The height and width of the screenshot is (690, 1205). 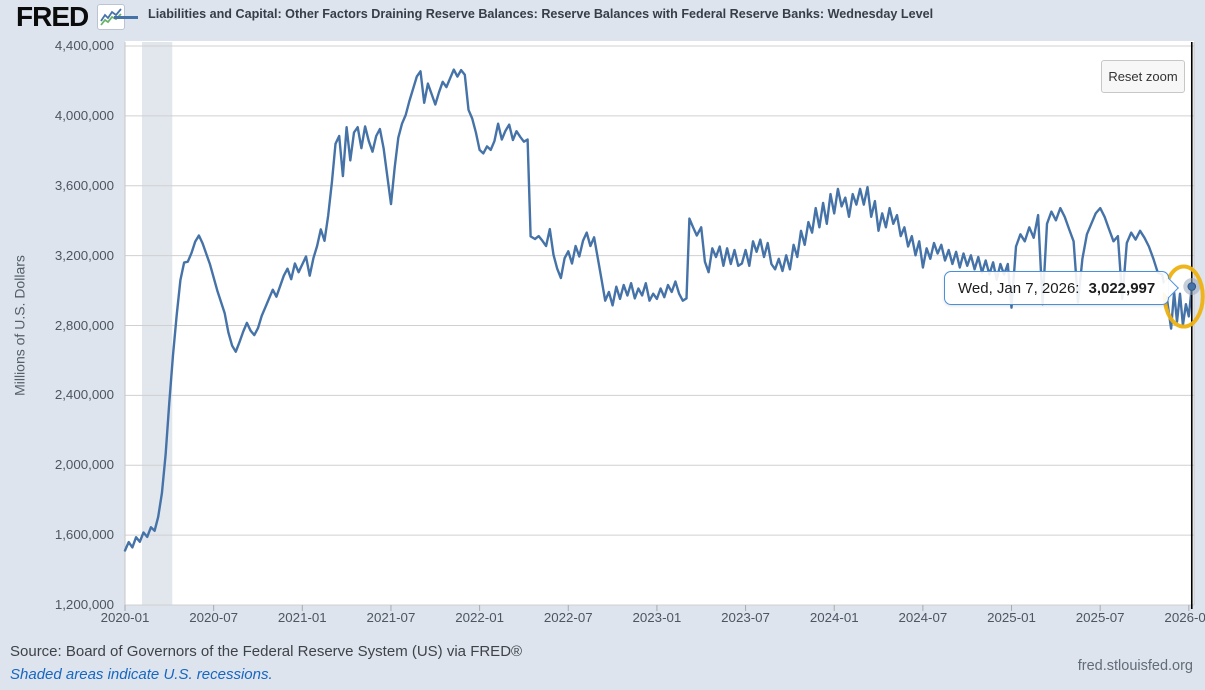 I want to click on tooltip-value: 3,022,997, so click(x=1122, y=288).